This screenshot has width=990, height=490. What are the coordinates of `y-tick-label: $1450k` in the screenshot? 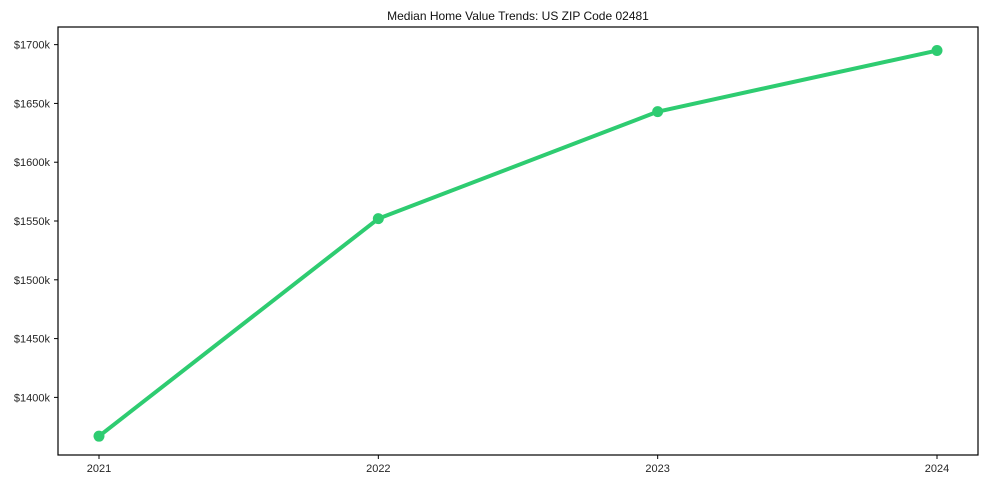 It's located at (32, 340).